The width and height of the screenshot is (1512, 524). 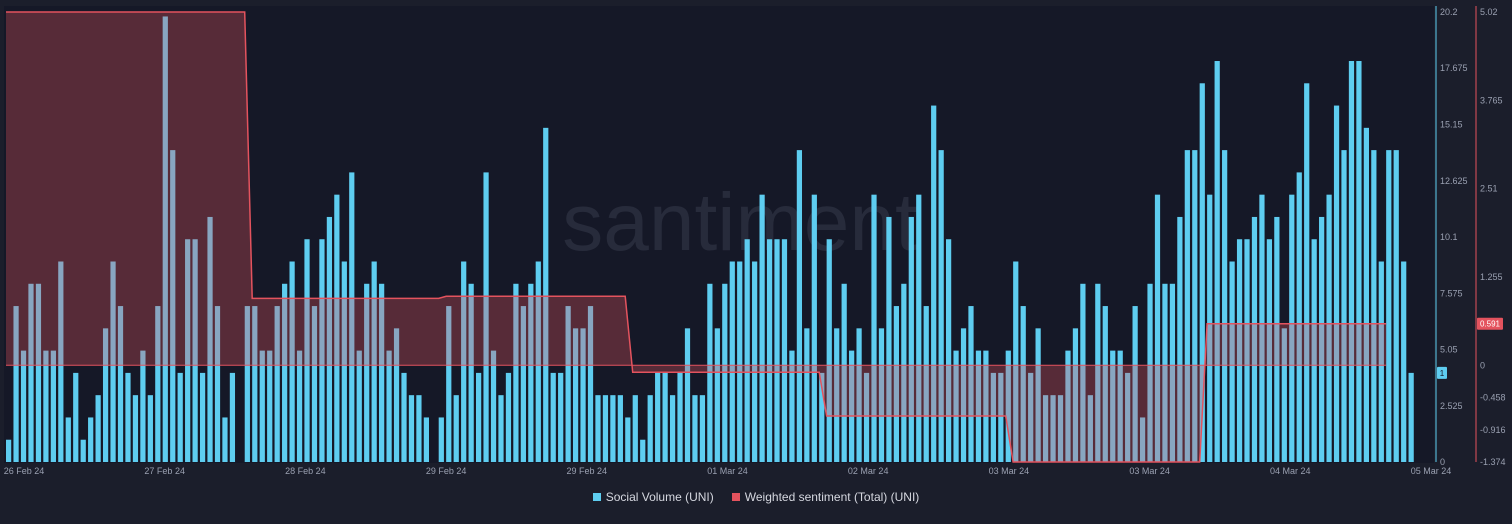 What do you see at coordinates (1149, 471) in the screenshot?
I see `x-tick-label: 03 Mar 24` at bounding box center [1149, 471].